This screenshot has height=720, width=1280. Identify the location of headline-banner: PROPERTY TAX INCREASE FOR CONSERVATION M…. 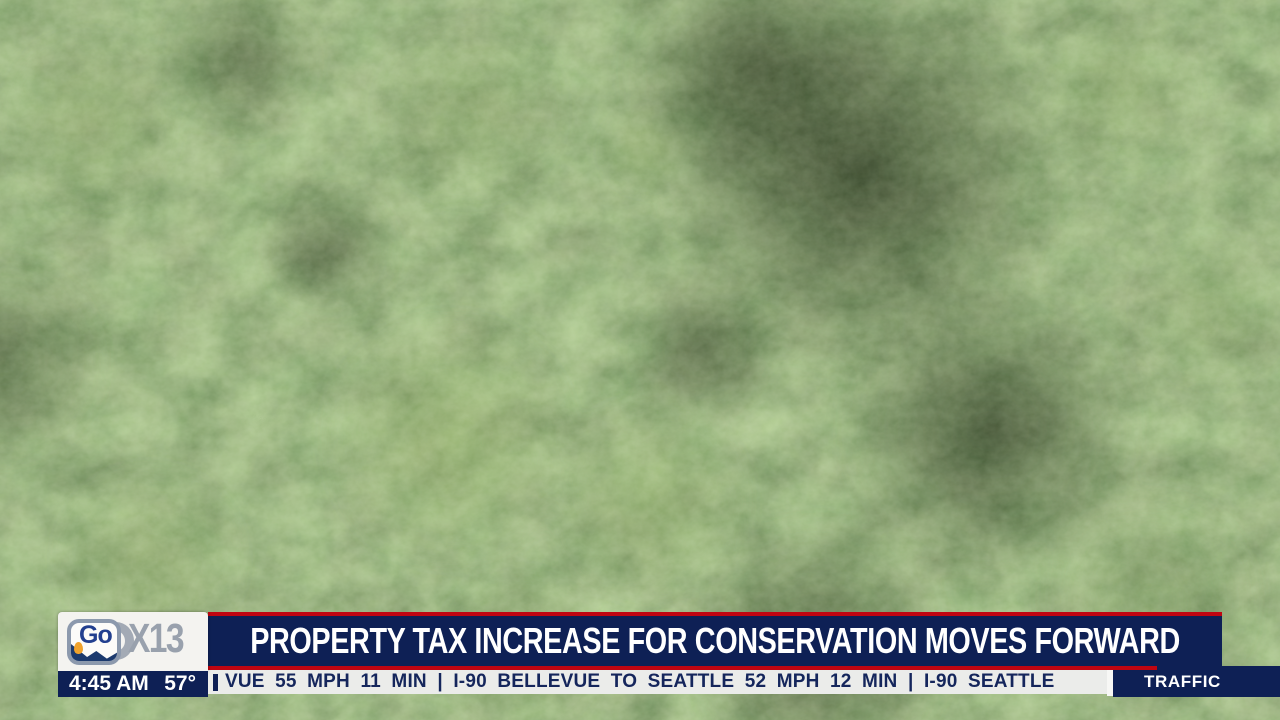
(715, 639).